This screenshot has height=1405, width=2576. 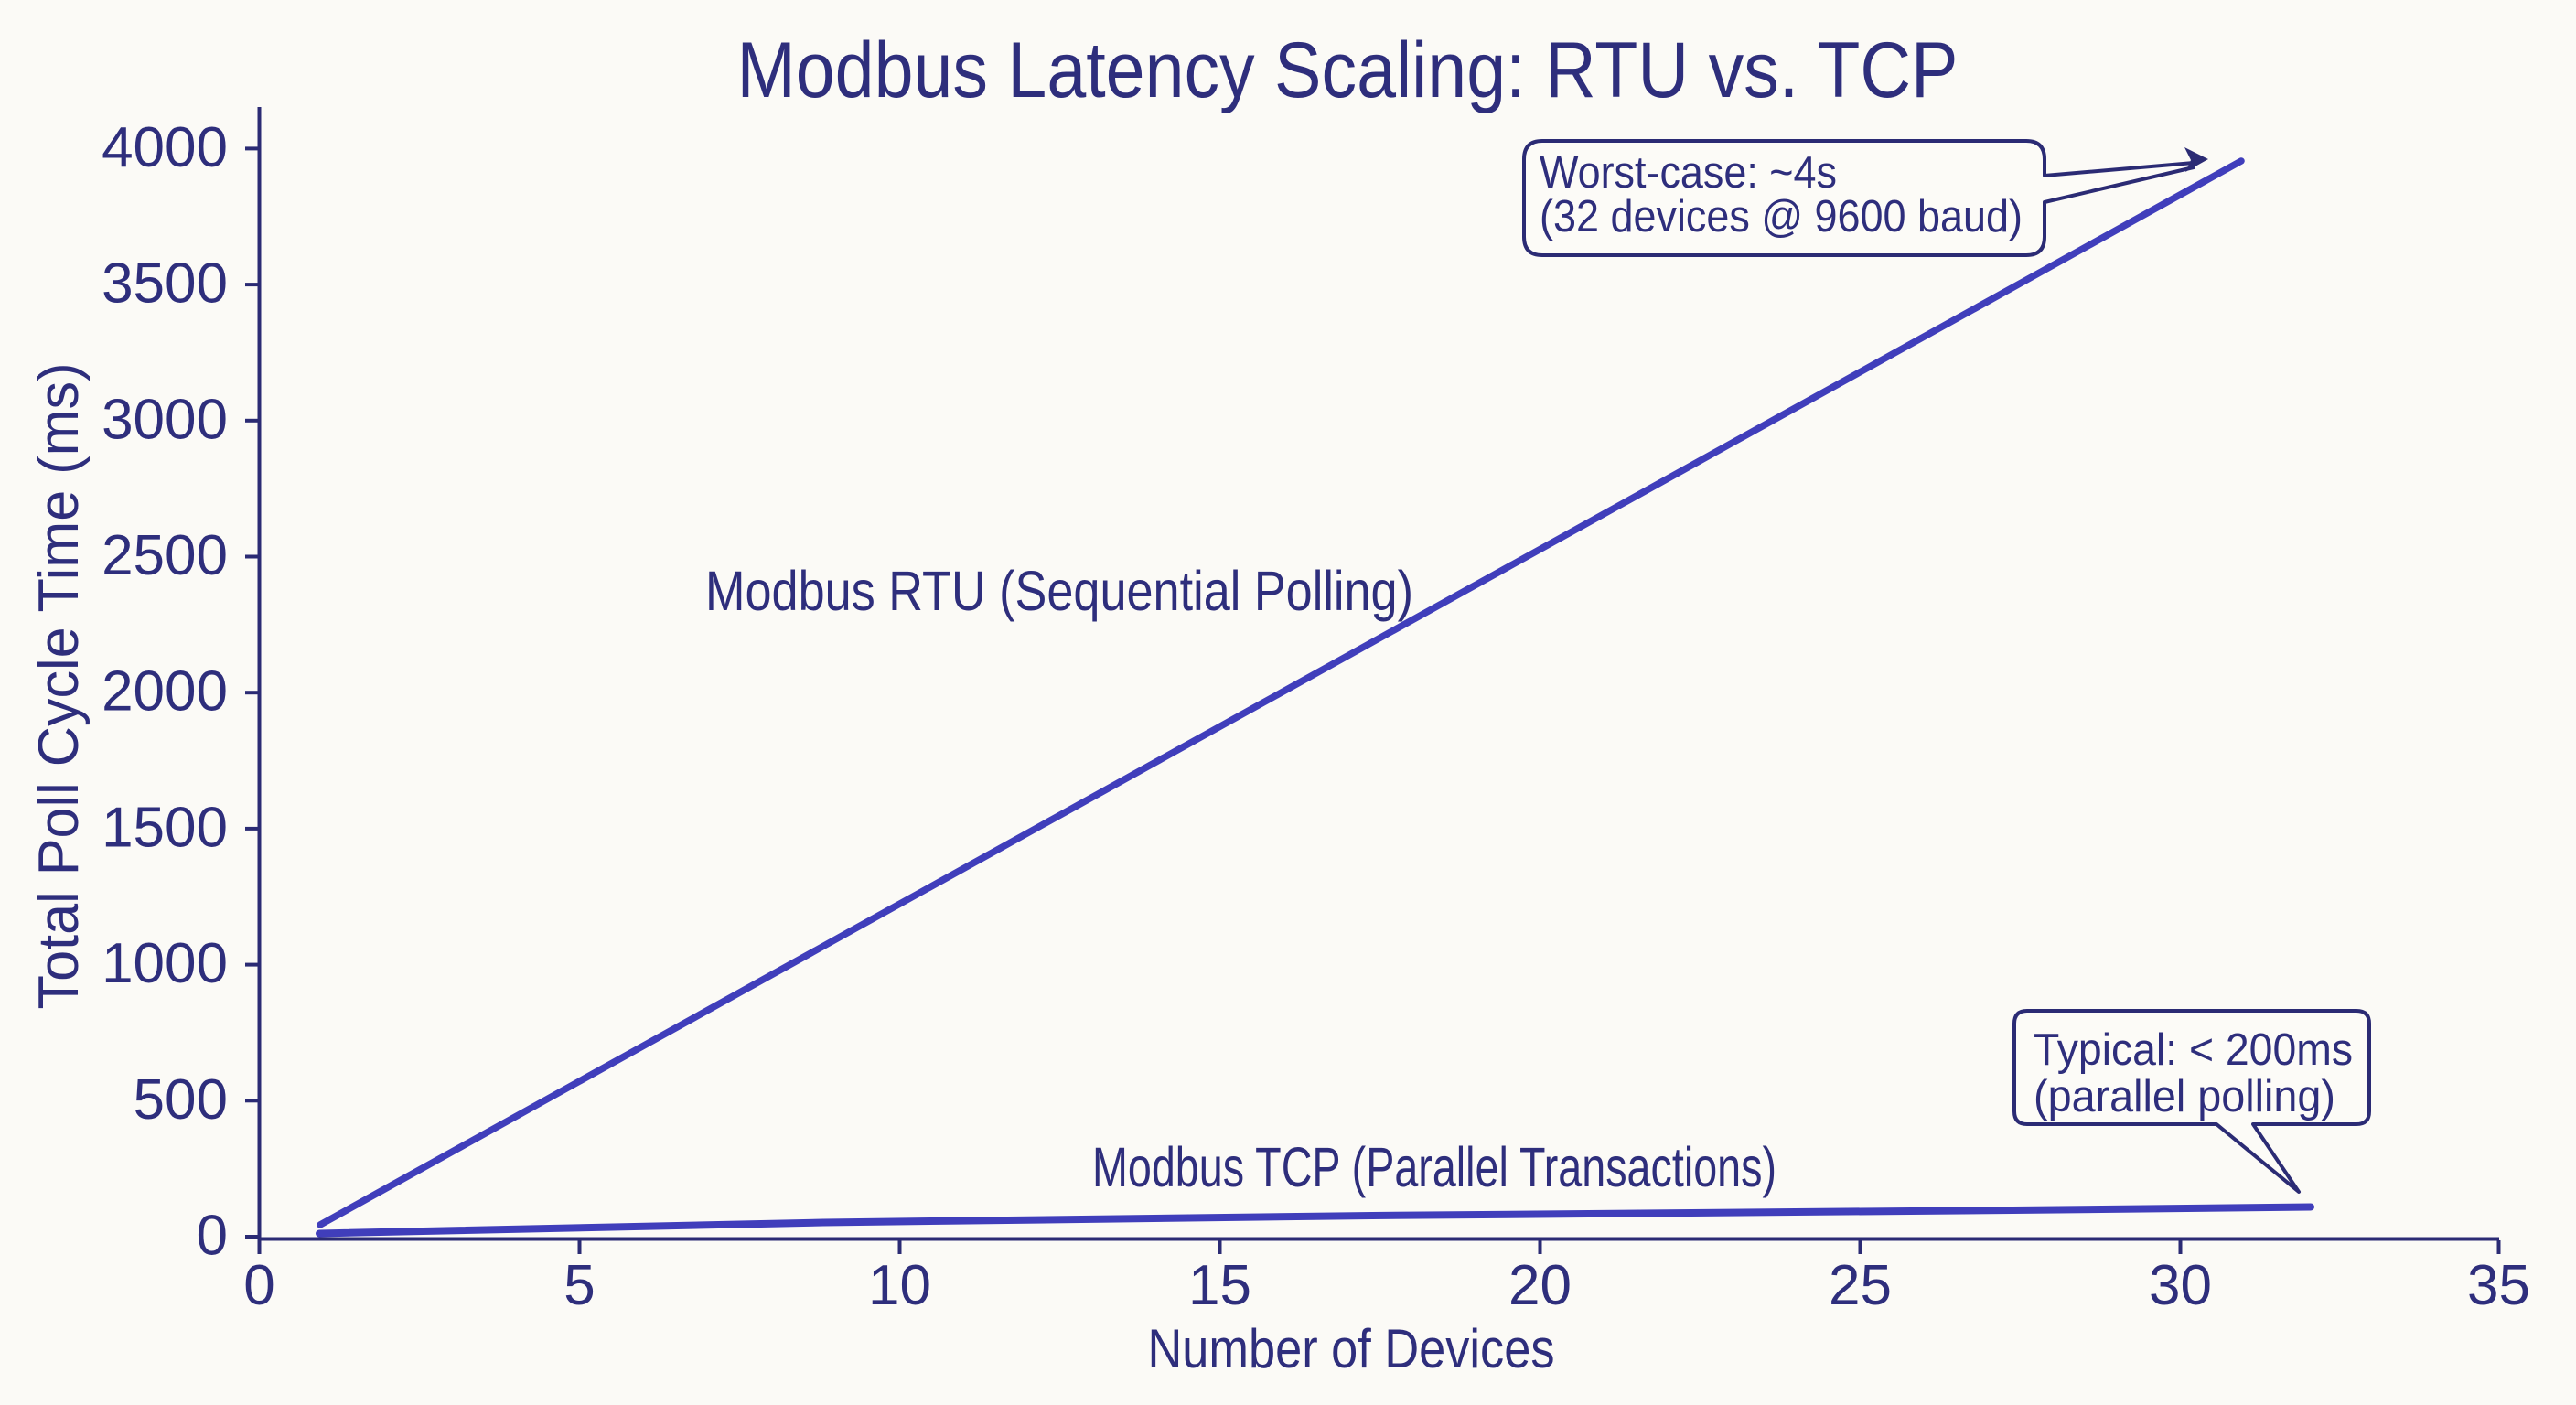 I want to click on svg-text: 1000, so click(x=165, y=964).